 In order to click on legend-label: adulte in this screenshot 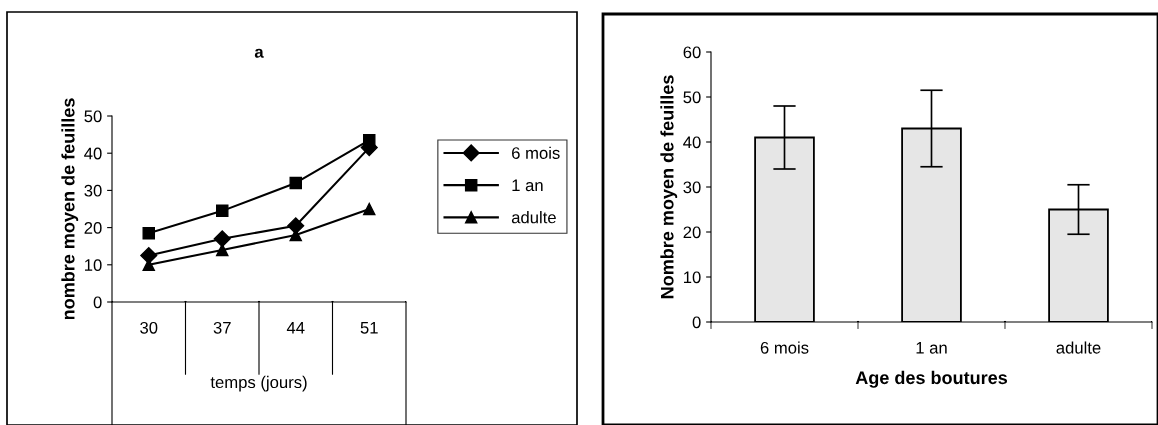, I will do `click(533, 217)`.